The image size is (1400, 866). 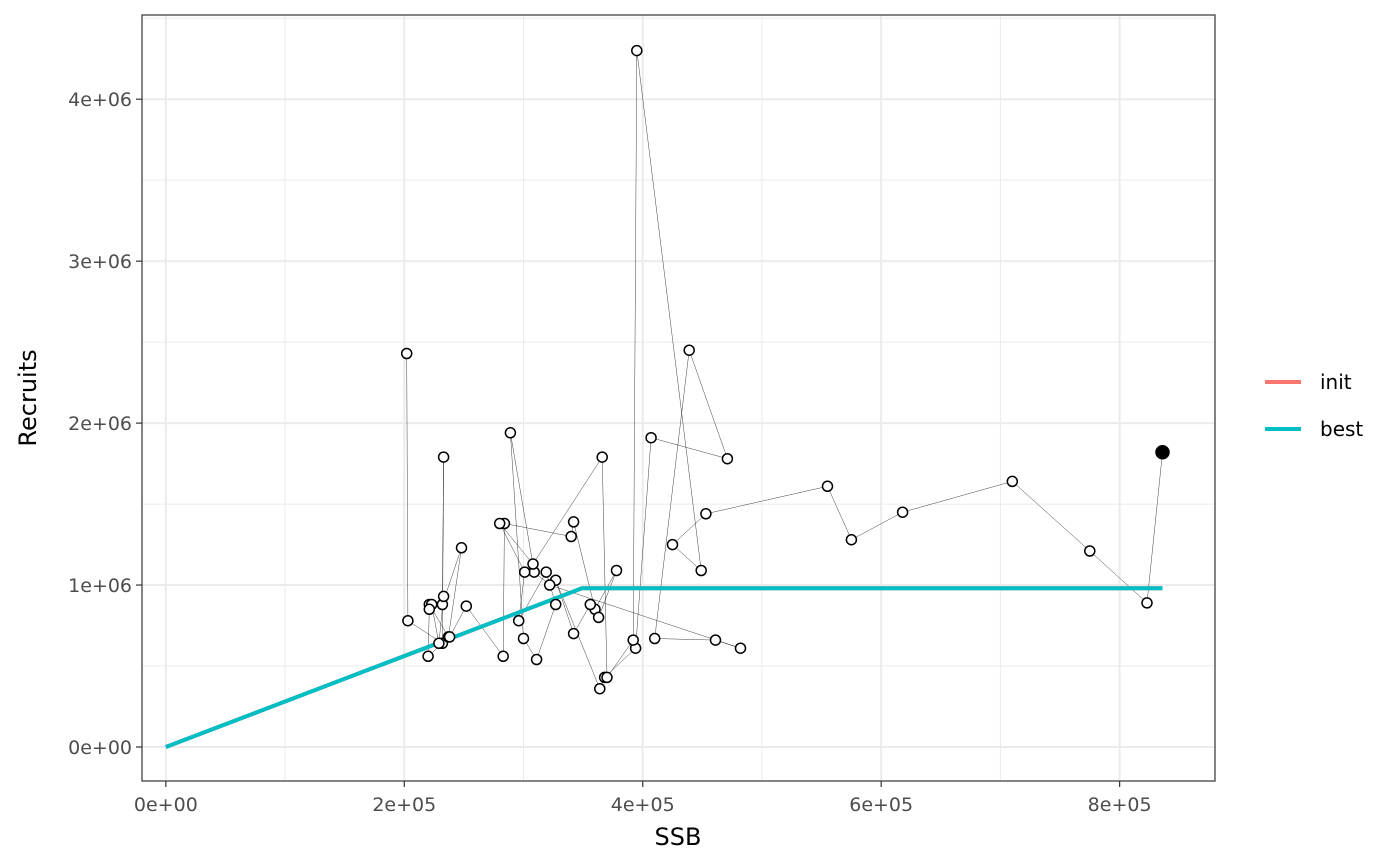 I want to click on fitted-curves, so click(x=664, y=667).